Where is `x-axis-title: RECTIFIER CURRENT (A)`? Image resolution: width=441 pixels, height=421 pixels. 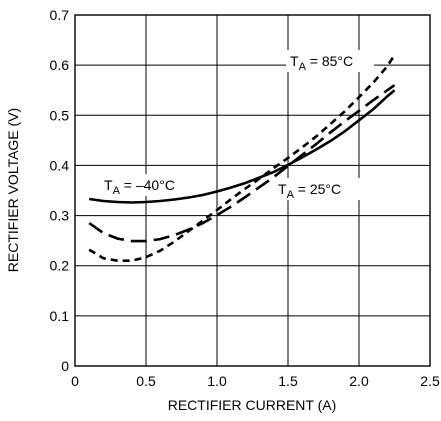 x-axis-title: RECTIFIER CURRENT (A) is located at coordinates (252, 405).